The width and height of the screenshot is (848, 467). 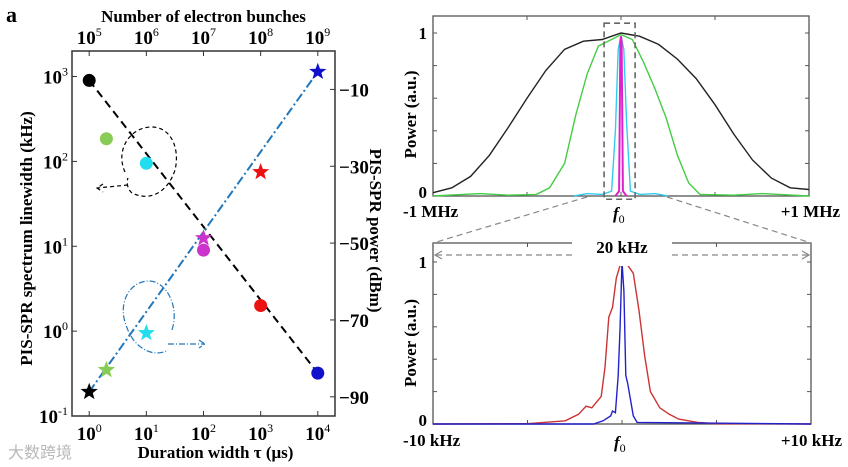 What do you see at coordinates (53, 416) in the screenshot?
I see `y-tick-label: 10⁻¹` at bounding box center [53, 416].